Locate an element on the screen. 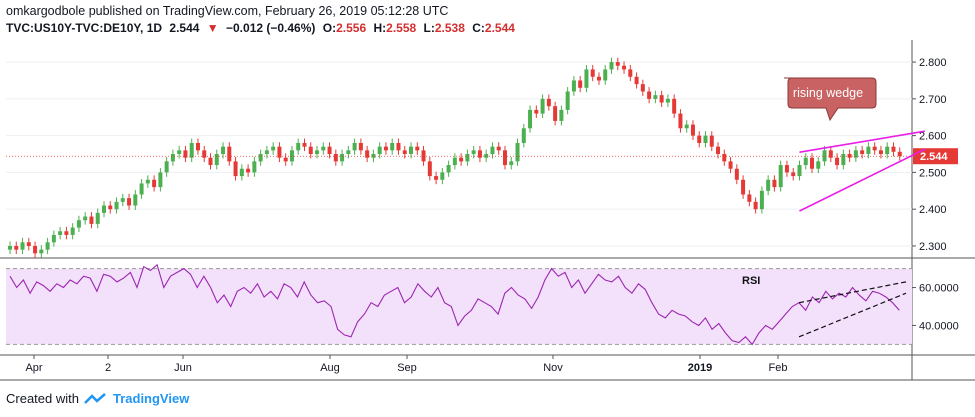 This screenshot has height=417, width=975. footer: Created with TradingView is located at coordinates (97, 398).